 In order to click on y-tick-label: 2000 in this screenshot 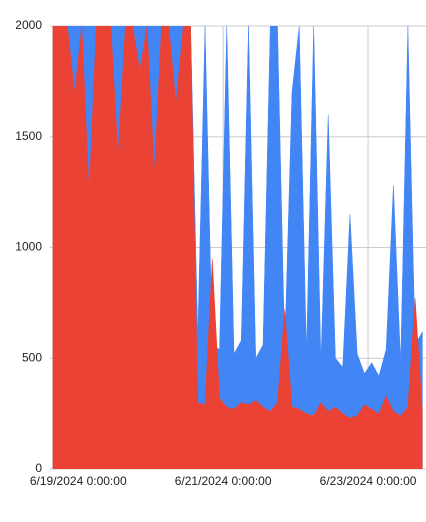, I will do `click(28, 25)`.